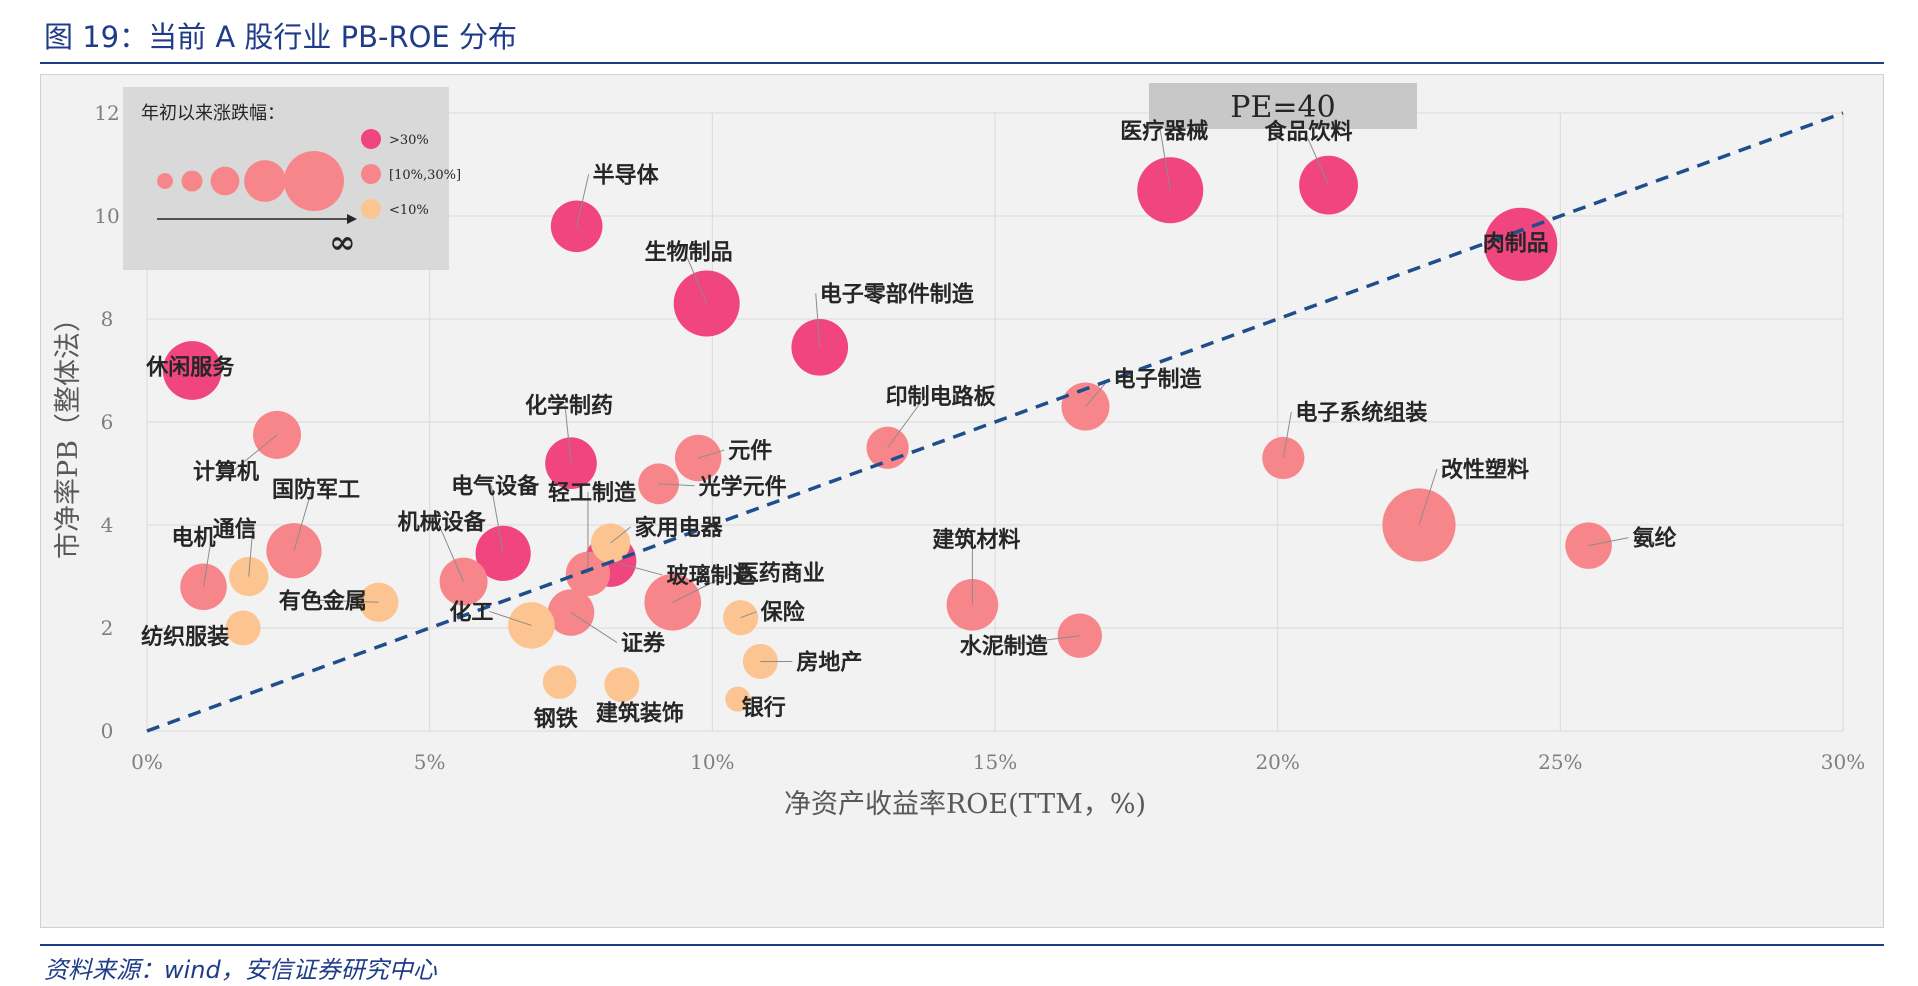 Image resolution: width=1918 pixels, height=986 pixels. I want to click on label-通信: 通信, so click(235, 530).